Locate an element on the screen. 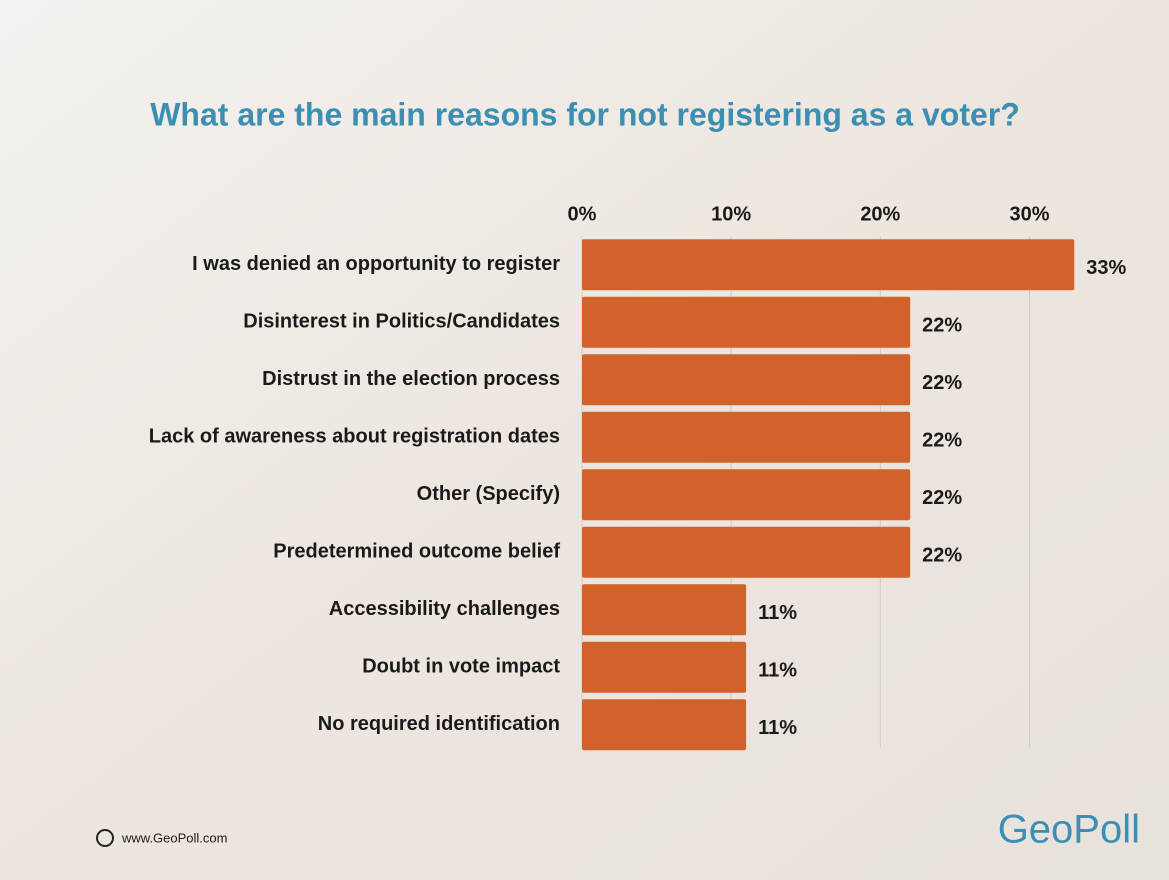 This screenshot has height=880, width=1169. footer: www.GeoPoll.com is located at coordinates (174, 837).